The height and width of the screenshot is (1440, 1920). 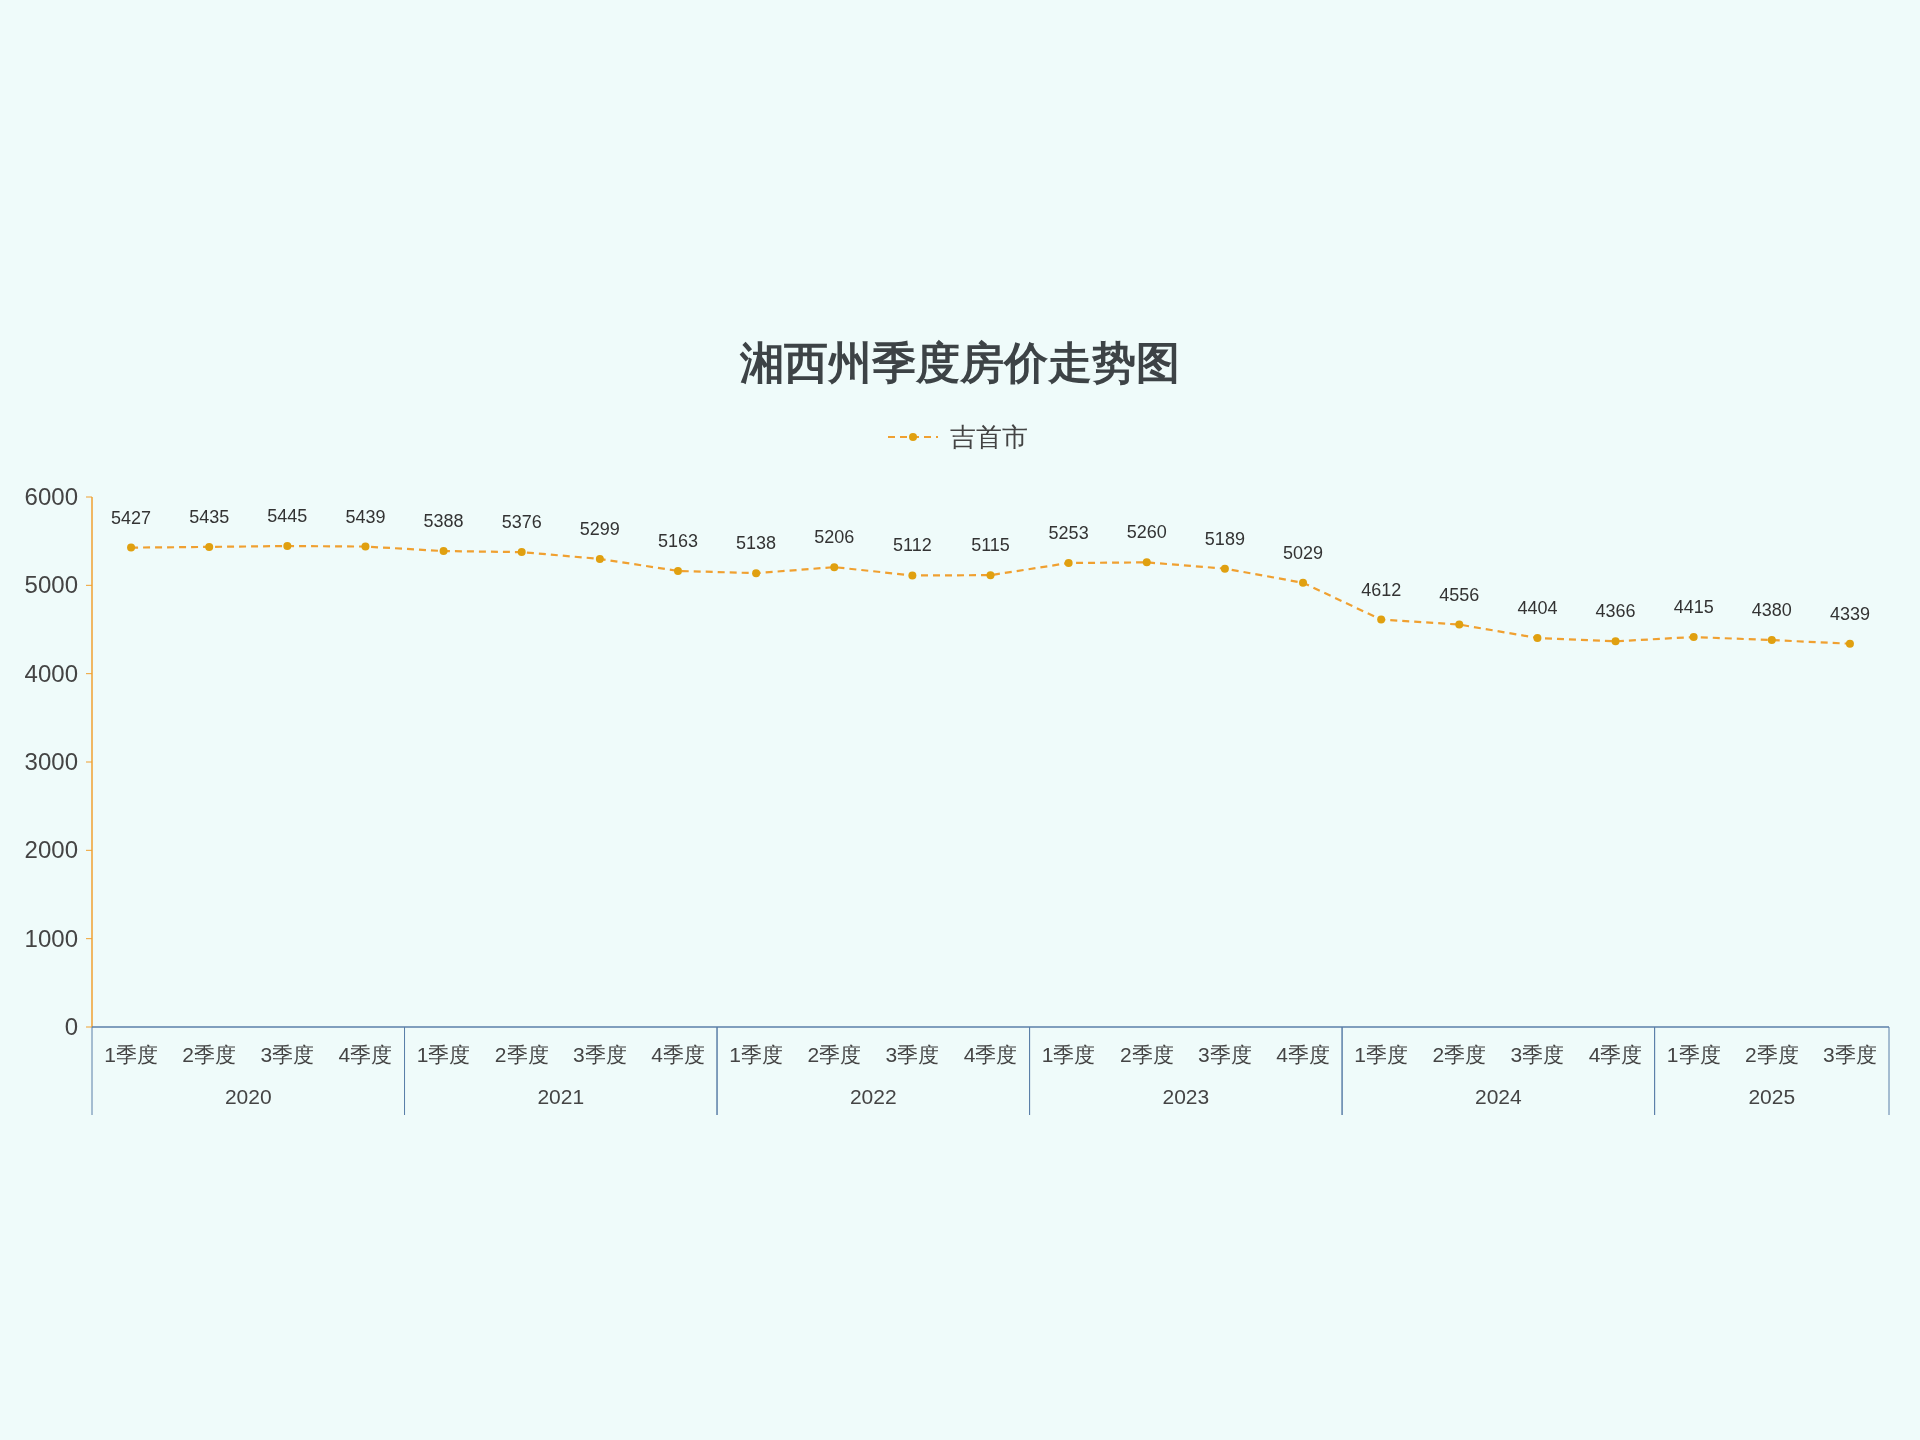 What do you see at coordinates (1849, 613) in the screenshot?
I see `data-label: 4339` at bounding box center [1849, 613].